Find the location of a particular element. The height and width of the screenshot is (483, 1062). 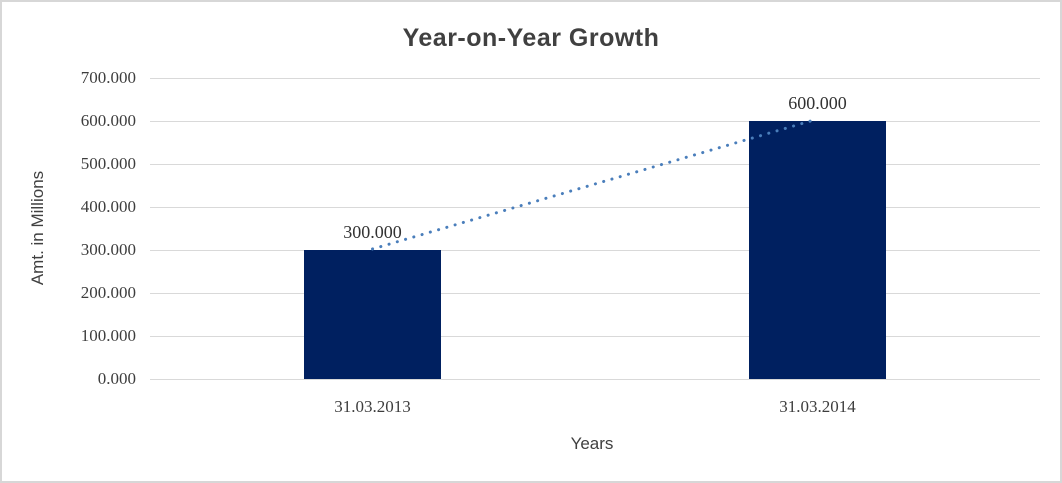

x-axis-category-label: 31.03.2014 is located at coordinates (817, 406).